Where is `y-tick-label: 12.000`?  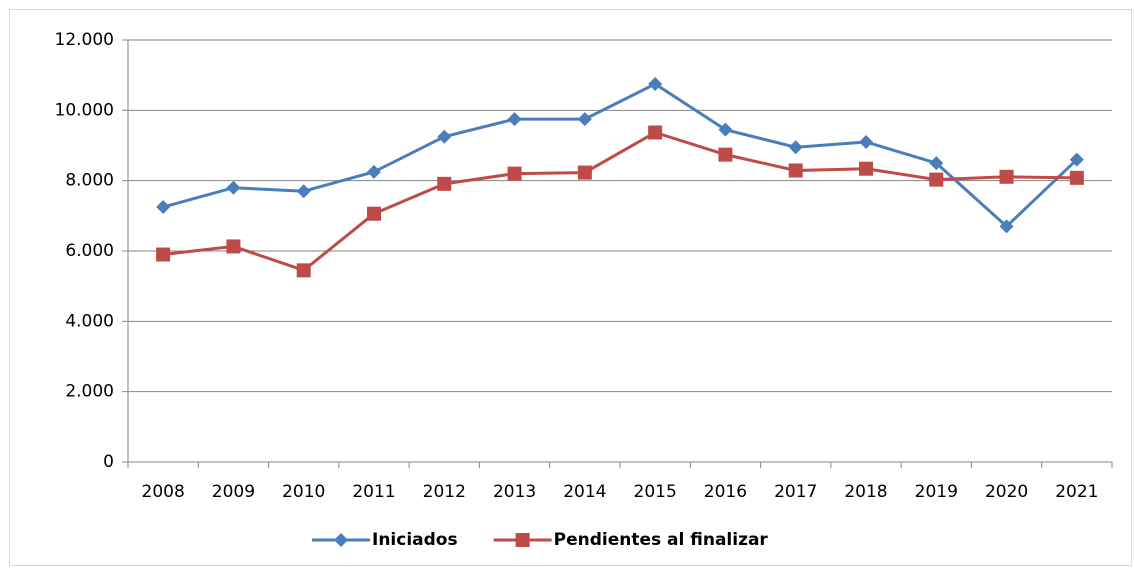
y-tick-label: 12.000 is located at coordinates (84, 40).